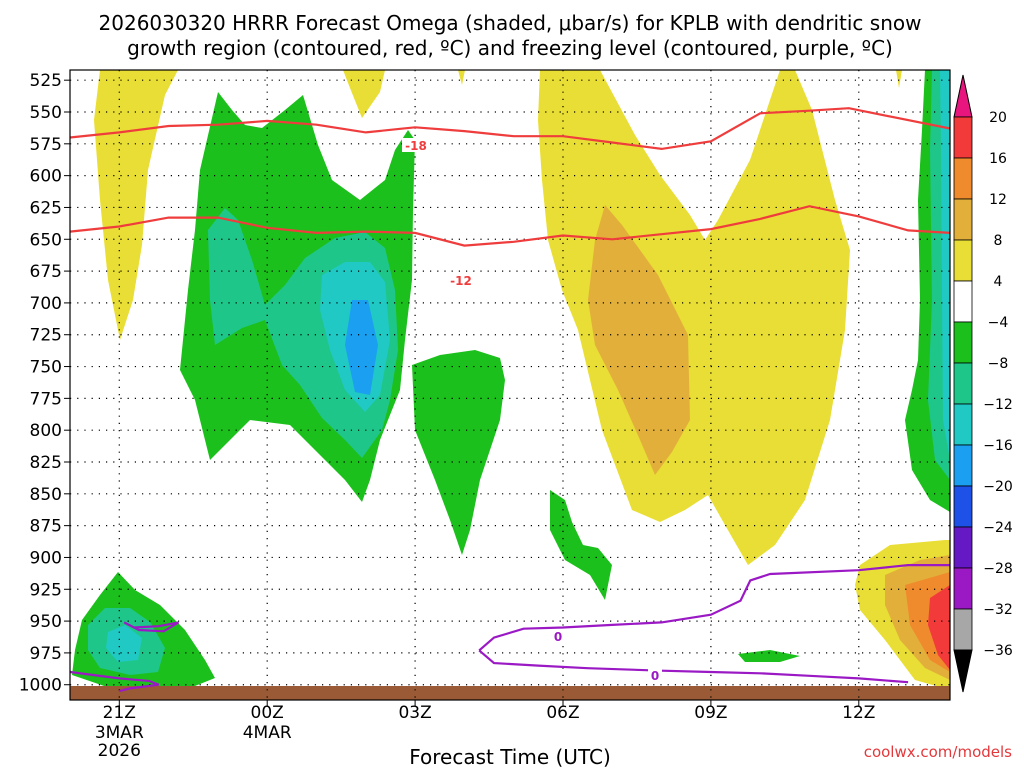 The height and width of the screenshot is (768, 1024). What do you see at coordinates (963, 96) in the screenshot?
I see `colorbar-top-arrow` at bounding box center [963, 96].